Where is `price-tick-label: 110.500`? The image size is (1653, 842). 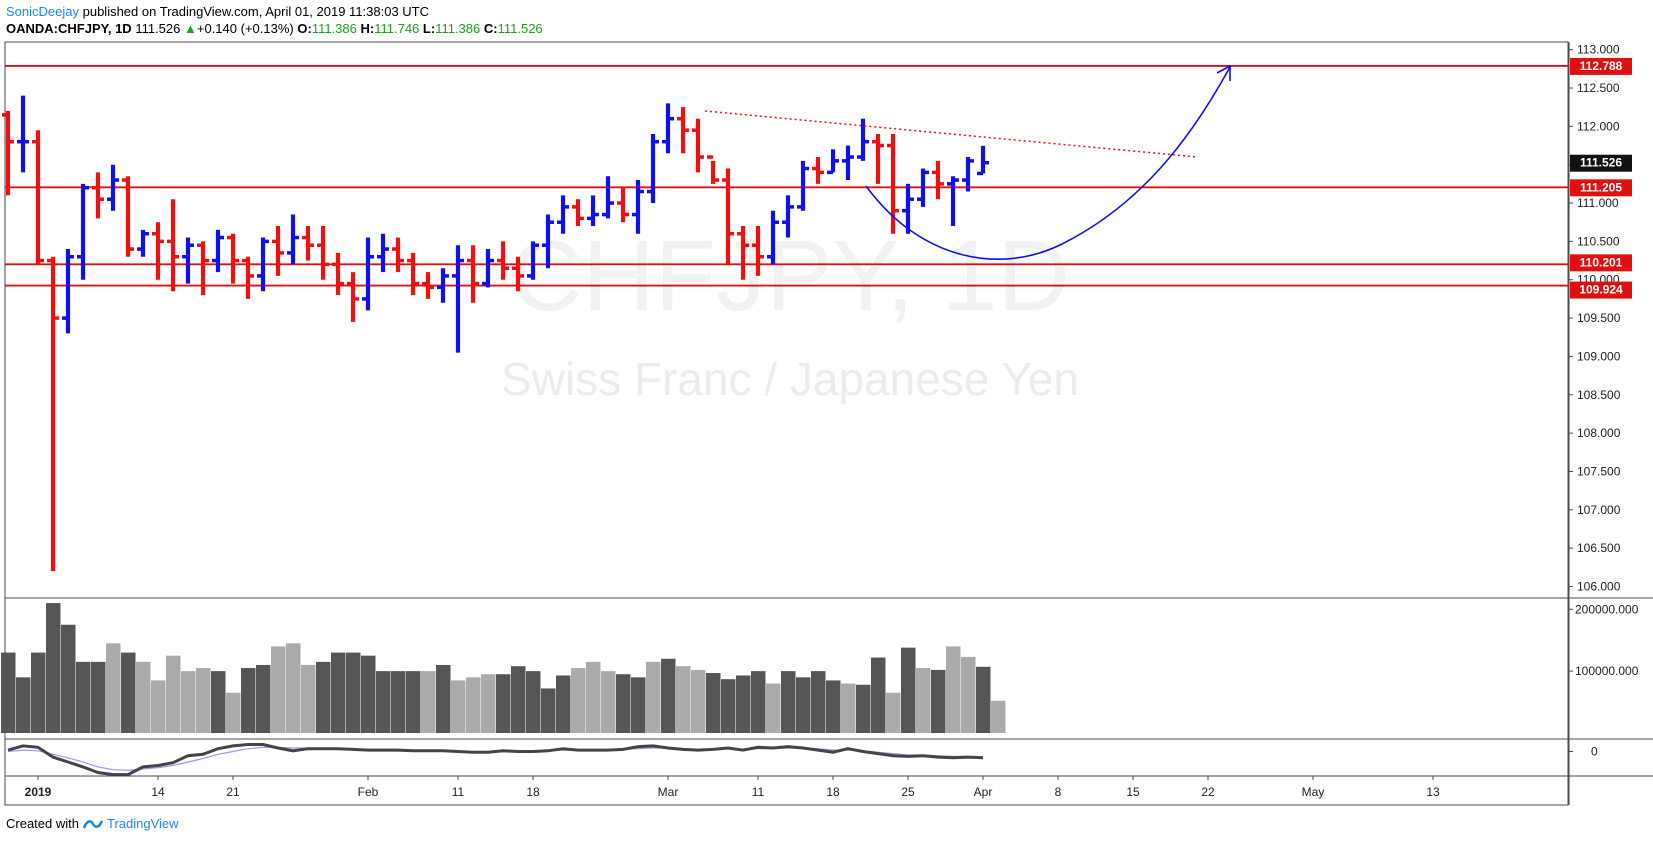
price-tick-label: 110.500 is located at coordinates (1598, 241).